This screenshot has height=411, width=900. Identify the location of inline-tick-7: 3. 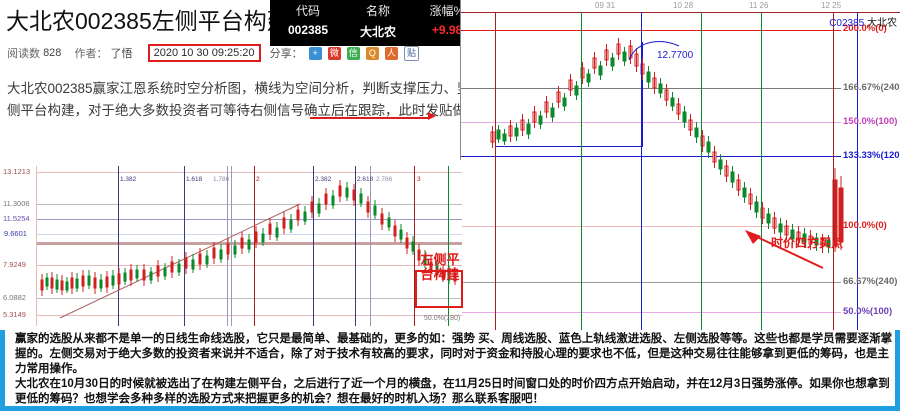
(419, 179).